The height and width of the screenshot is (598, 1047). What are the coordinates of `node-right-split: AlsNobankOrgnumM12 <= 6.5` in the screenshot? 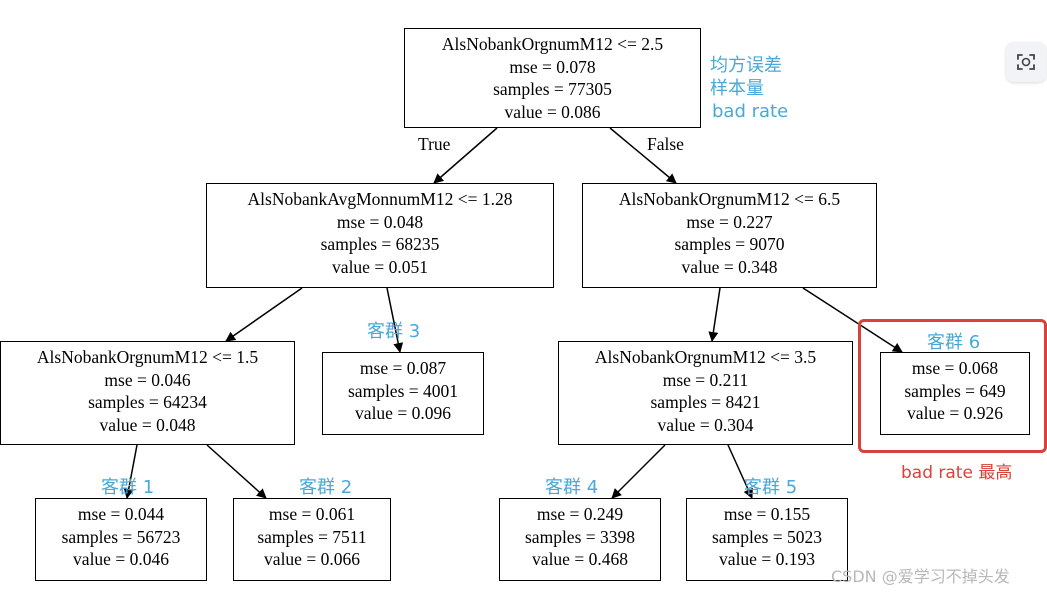 It's located at (729, 199).